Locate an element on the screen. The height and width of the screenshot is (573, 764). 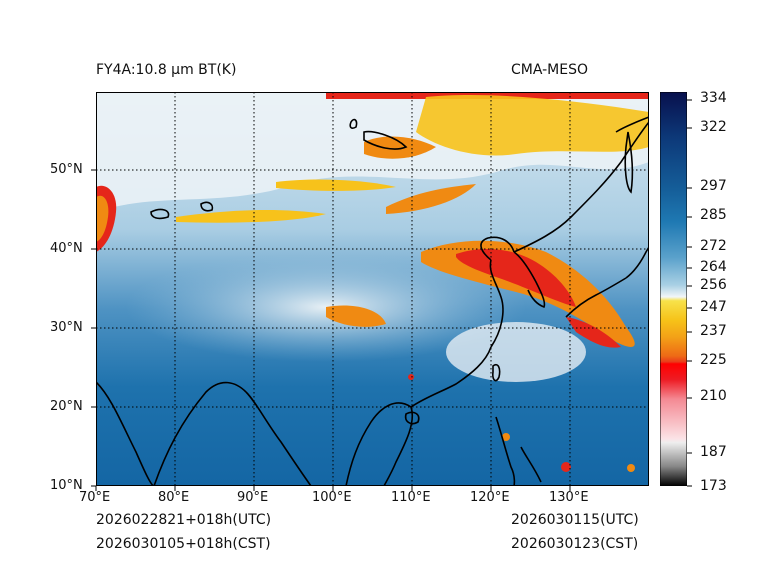
colorbar-ramp is located at coordinates (673, 289).